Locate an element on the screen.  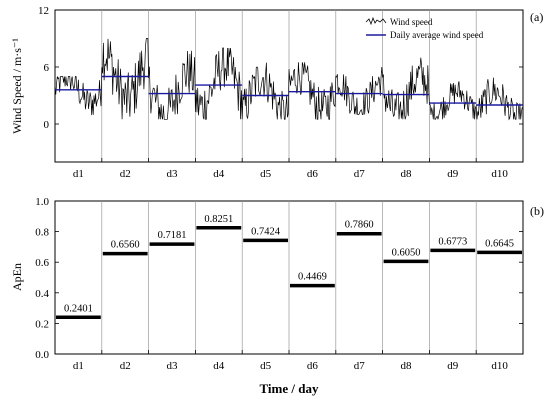
panel-b-y-tick-label: 0.2 is located at coordinates (42, 324).